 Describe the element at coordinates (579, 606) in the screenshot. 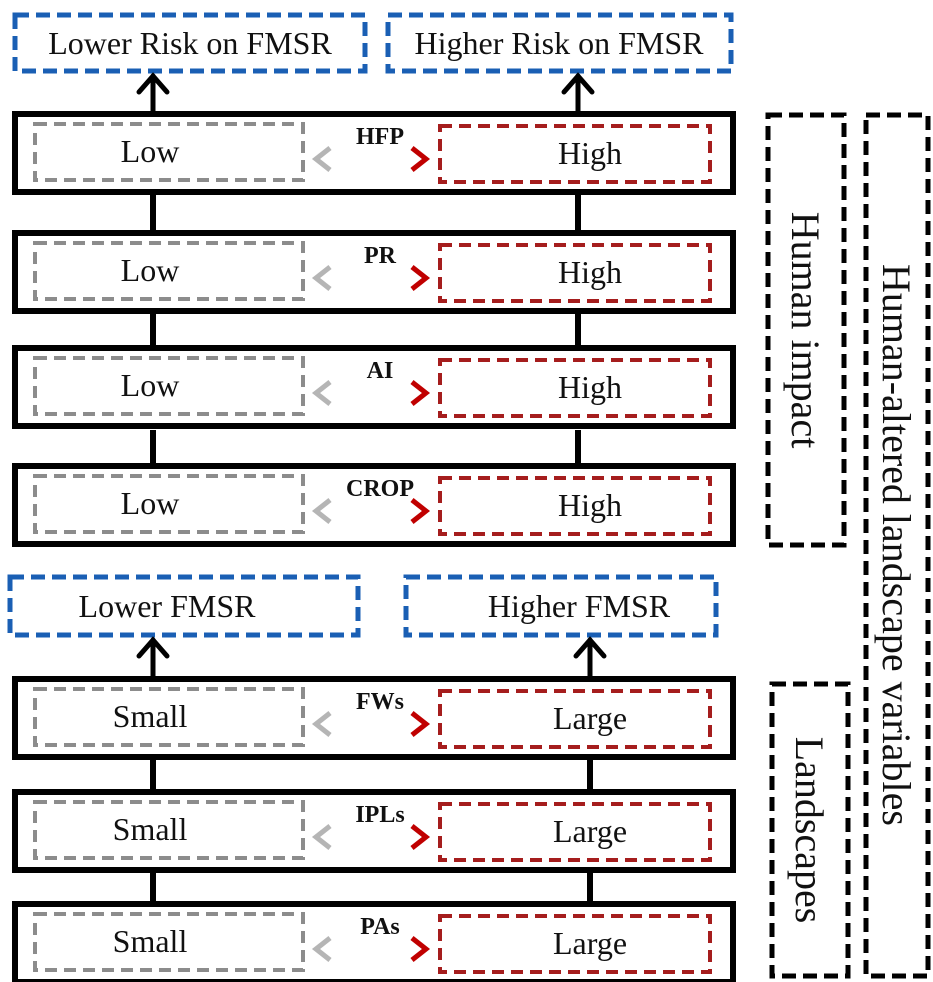

I see `outcome-bottom-higher-label: Higher FMSR` at that location.